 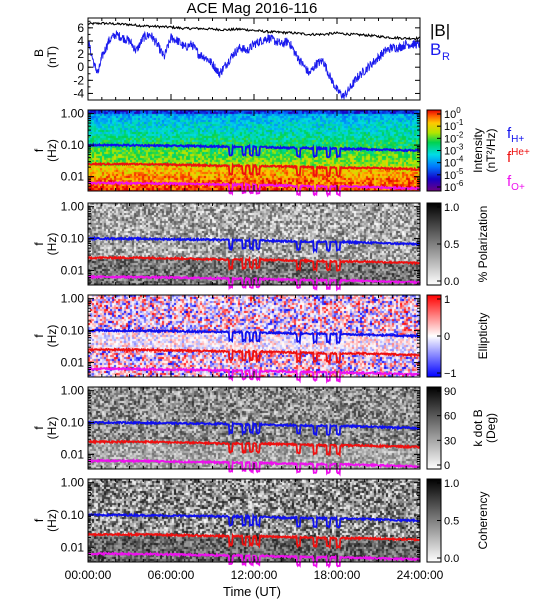 I want to click on x-tick-label: 24:00:00, so click(x=420, y=575).